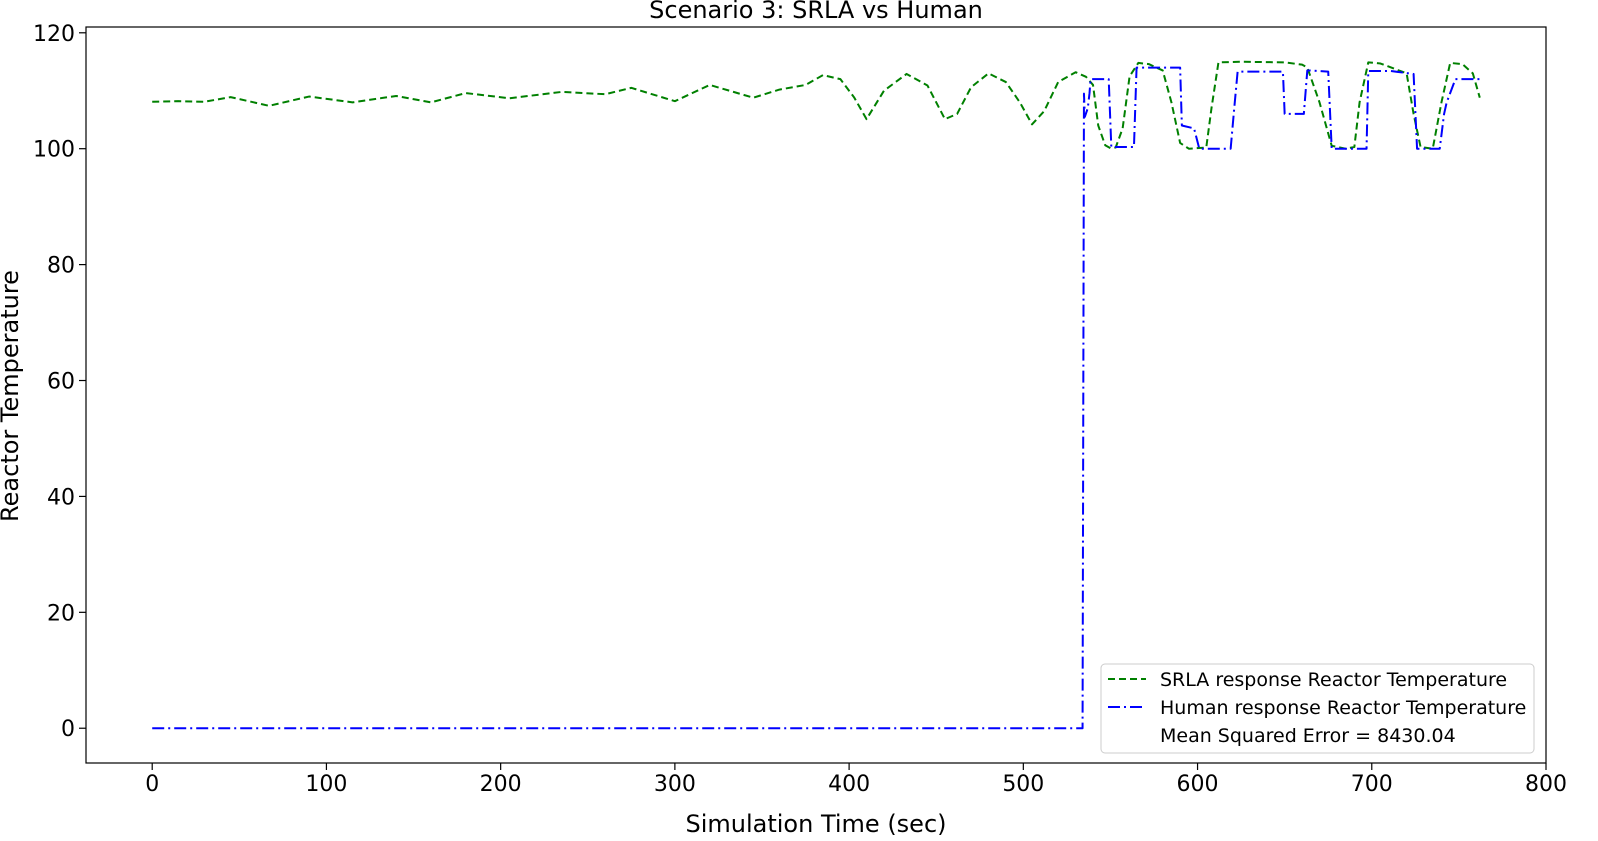 This screenshot has width=1598, height=841. What do you see at coordinates (152, 784) in the screenshot?
I see `x-tick-label: 0` at bounding box center [152, 784].